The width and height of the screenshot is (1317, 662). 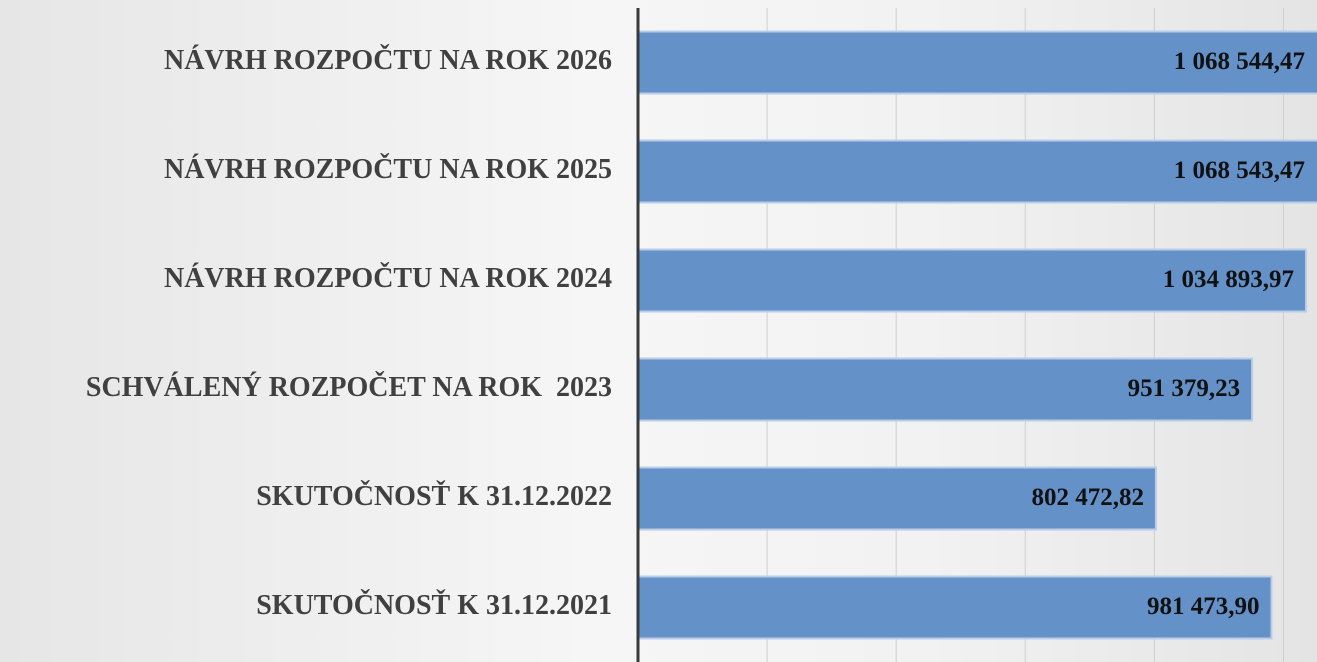 What do you see at coordinates (349, 387) in the screenshot?
I see `category-label: SCHVÁLENÝ ROZPOČET NA ROK 2023` at bounding box center [349, 387].